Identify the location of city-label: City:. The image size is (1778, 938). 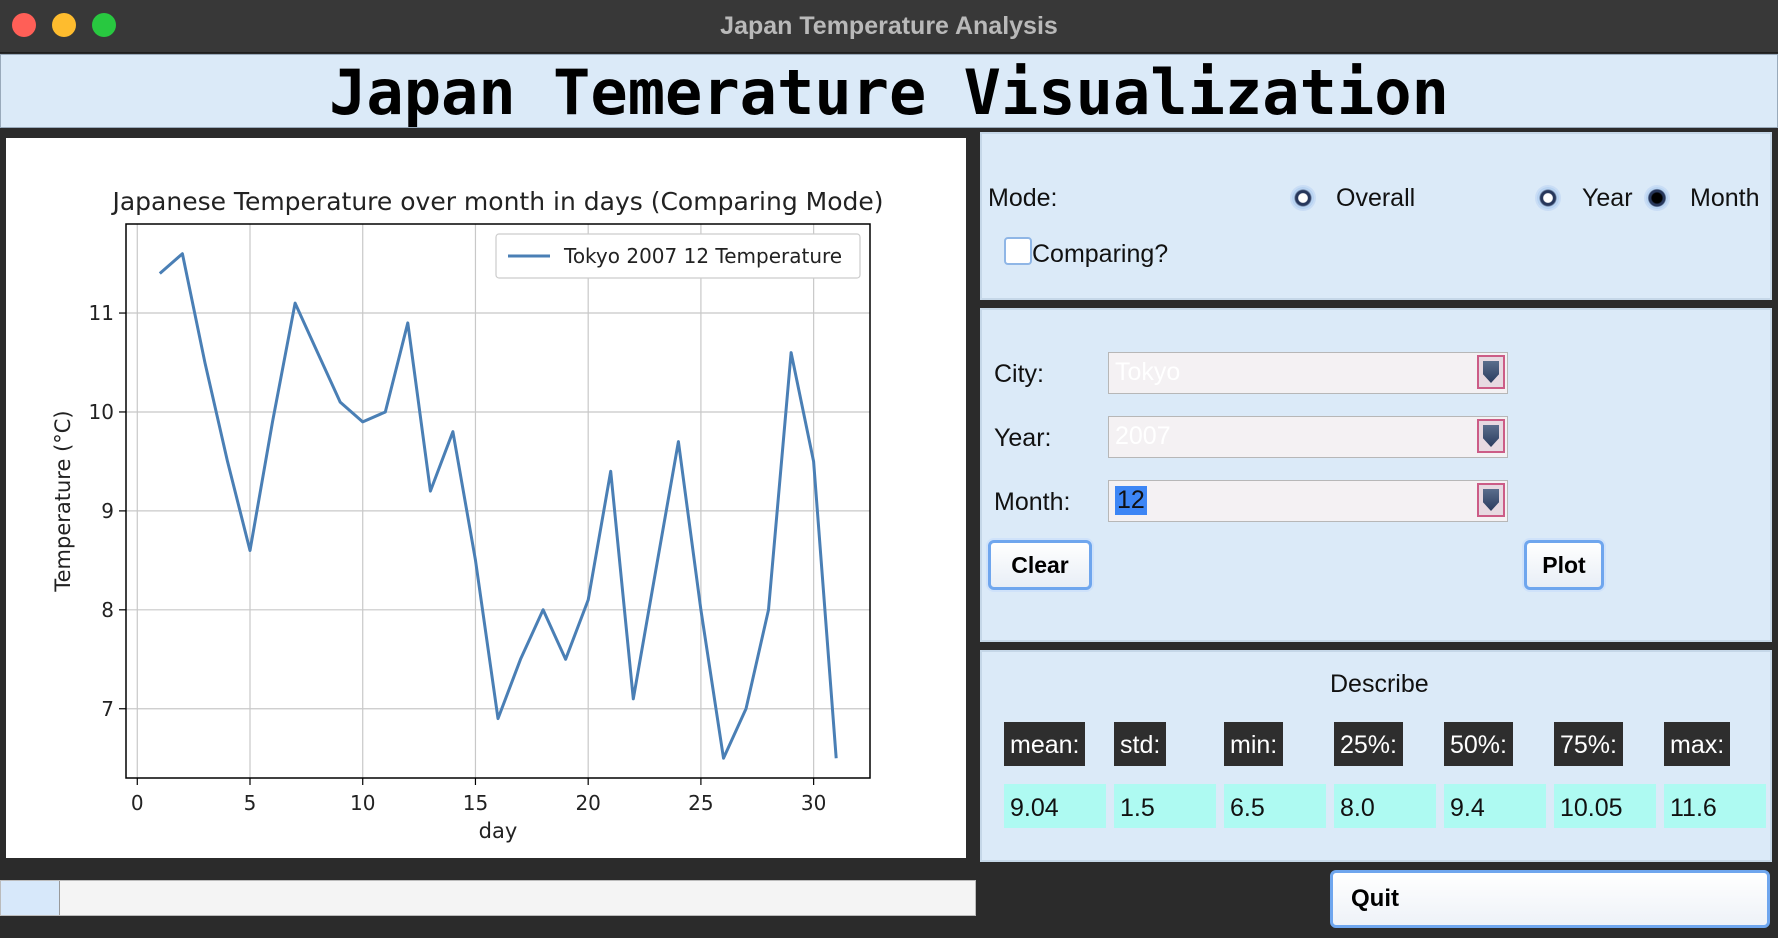
(1019, 374).